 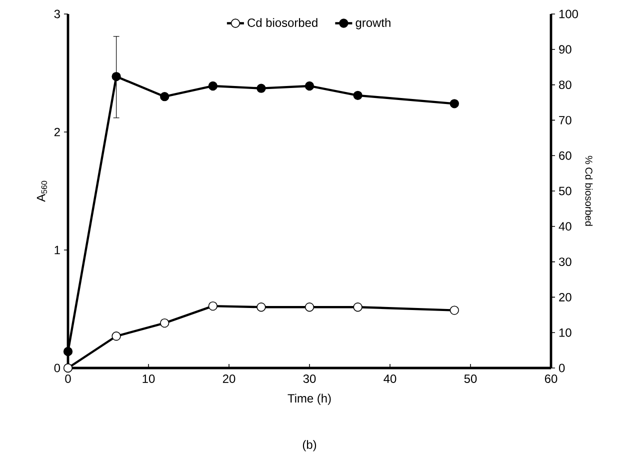 I want to click on y2-tick-label: 80, so click(x=565, y=85).